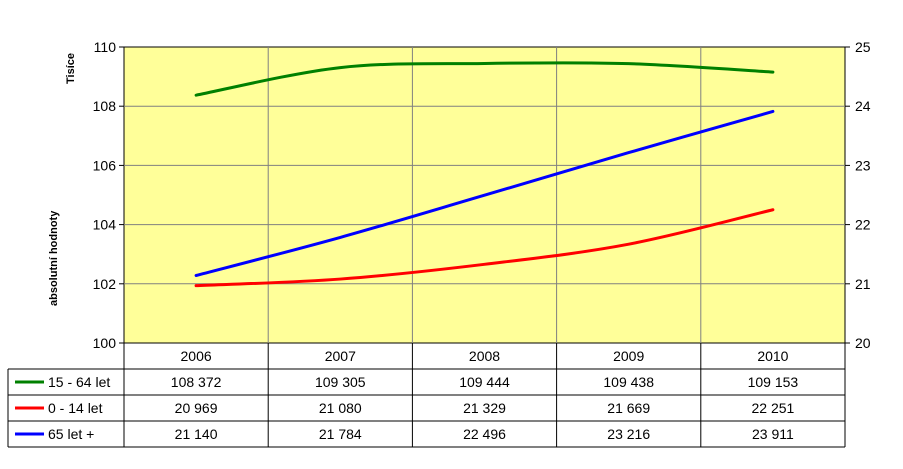 The image size is (903, 469). I want to click on left-axis-ticks: 100 102 104 106 108 110, so click(108, 195).